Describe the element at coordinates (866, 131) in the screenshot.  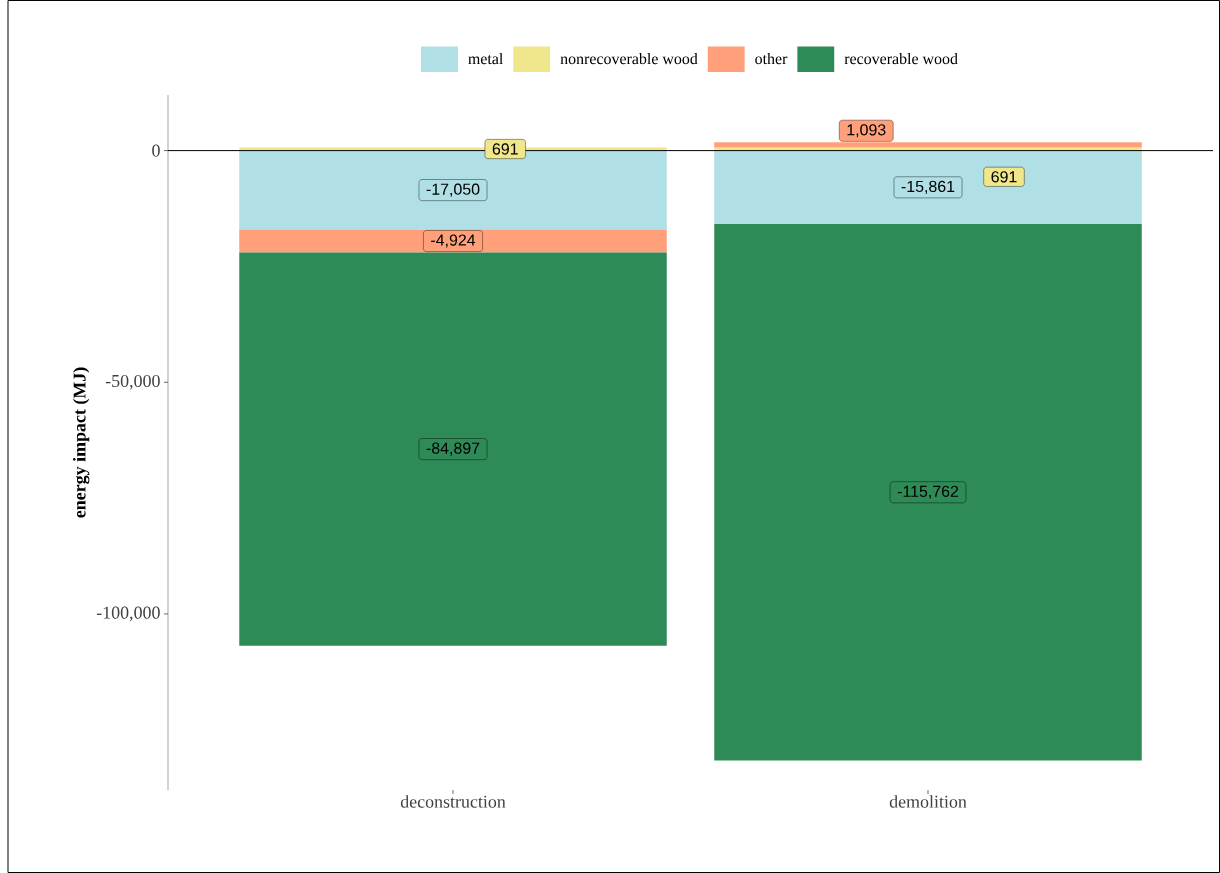
I see `data-label: 1,093` at that location.